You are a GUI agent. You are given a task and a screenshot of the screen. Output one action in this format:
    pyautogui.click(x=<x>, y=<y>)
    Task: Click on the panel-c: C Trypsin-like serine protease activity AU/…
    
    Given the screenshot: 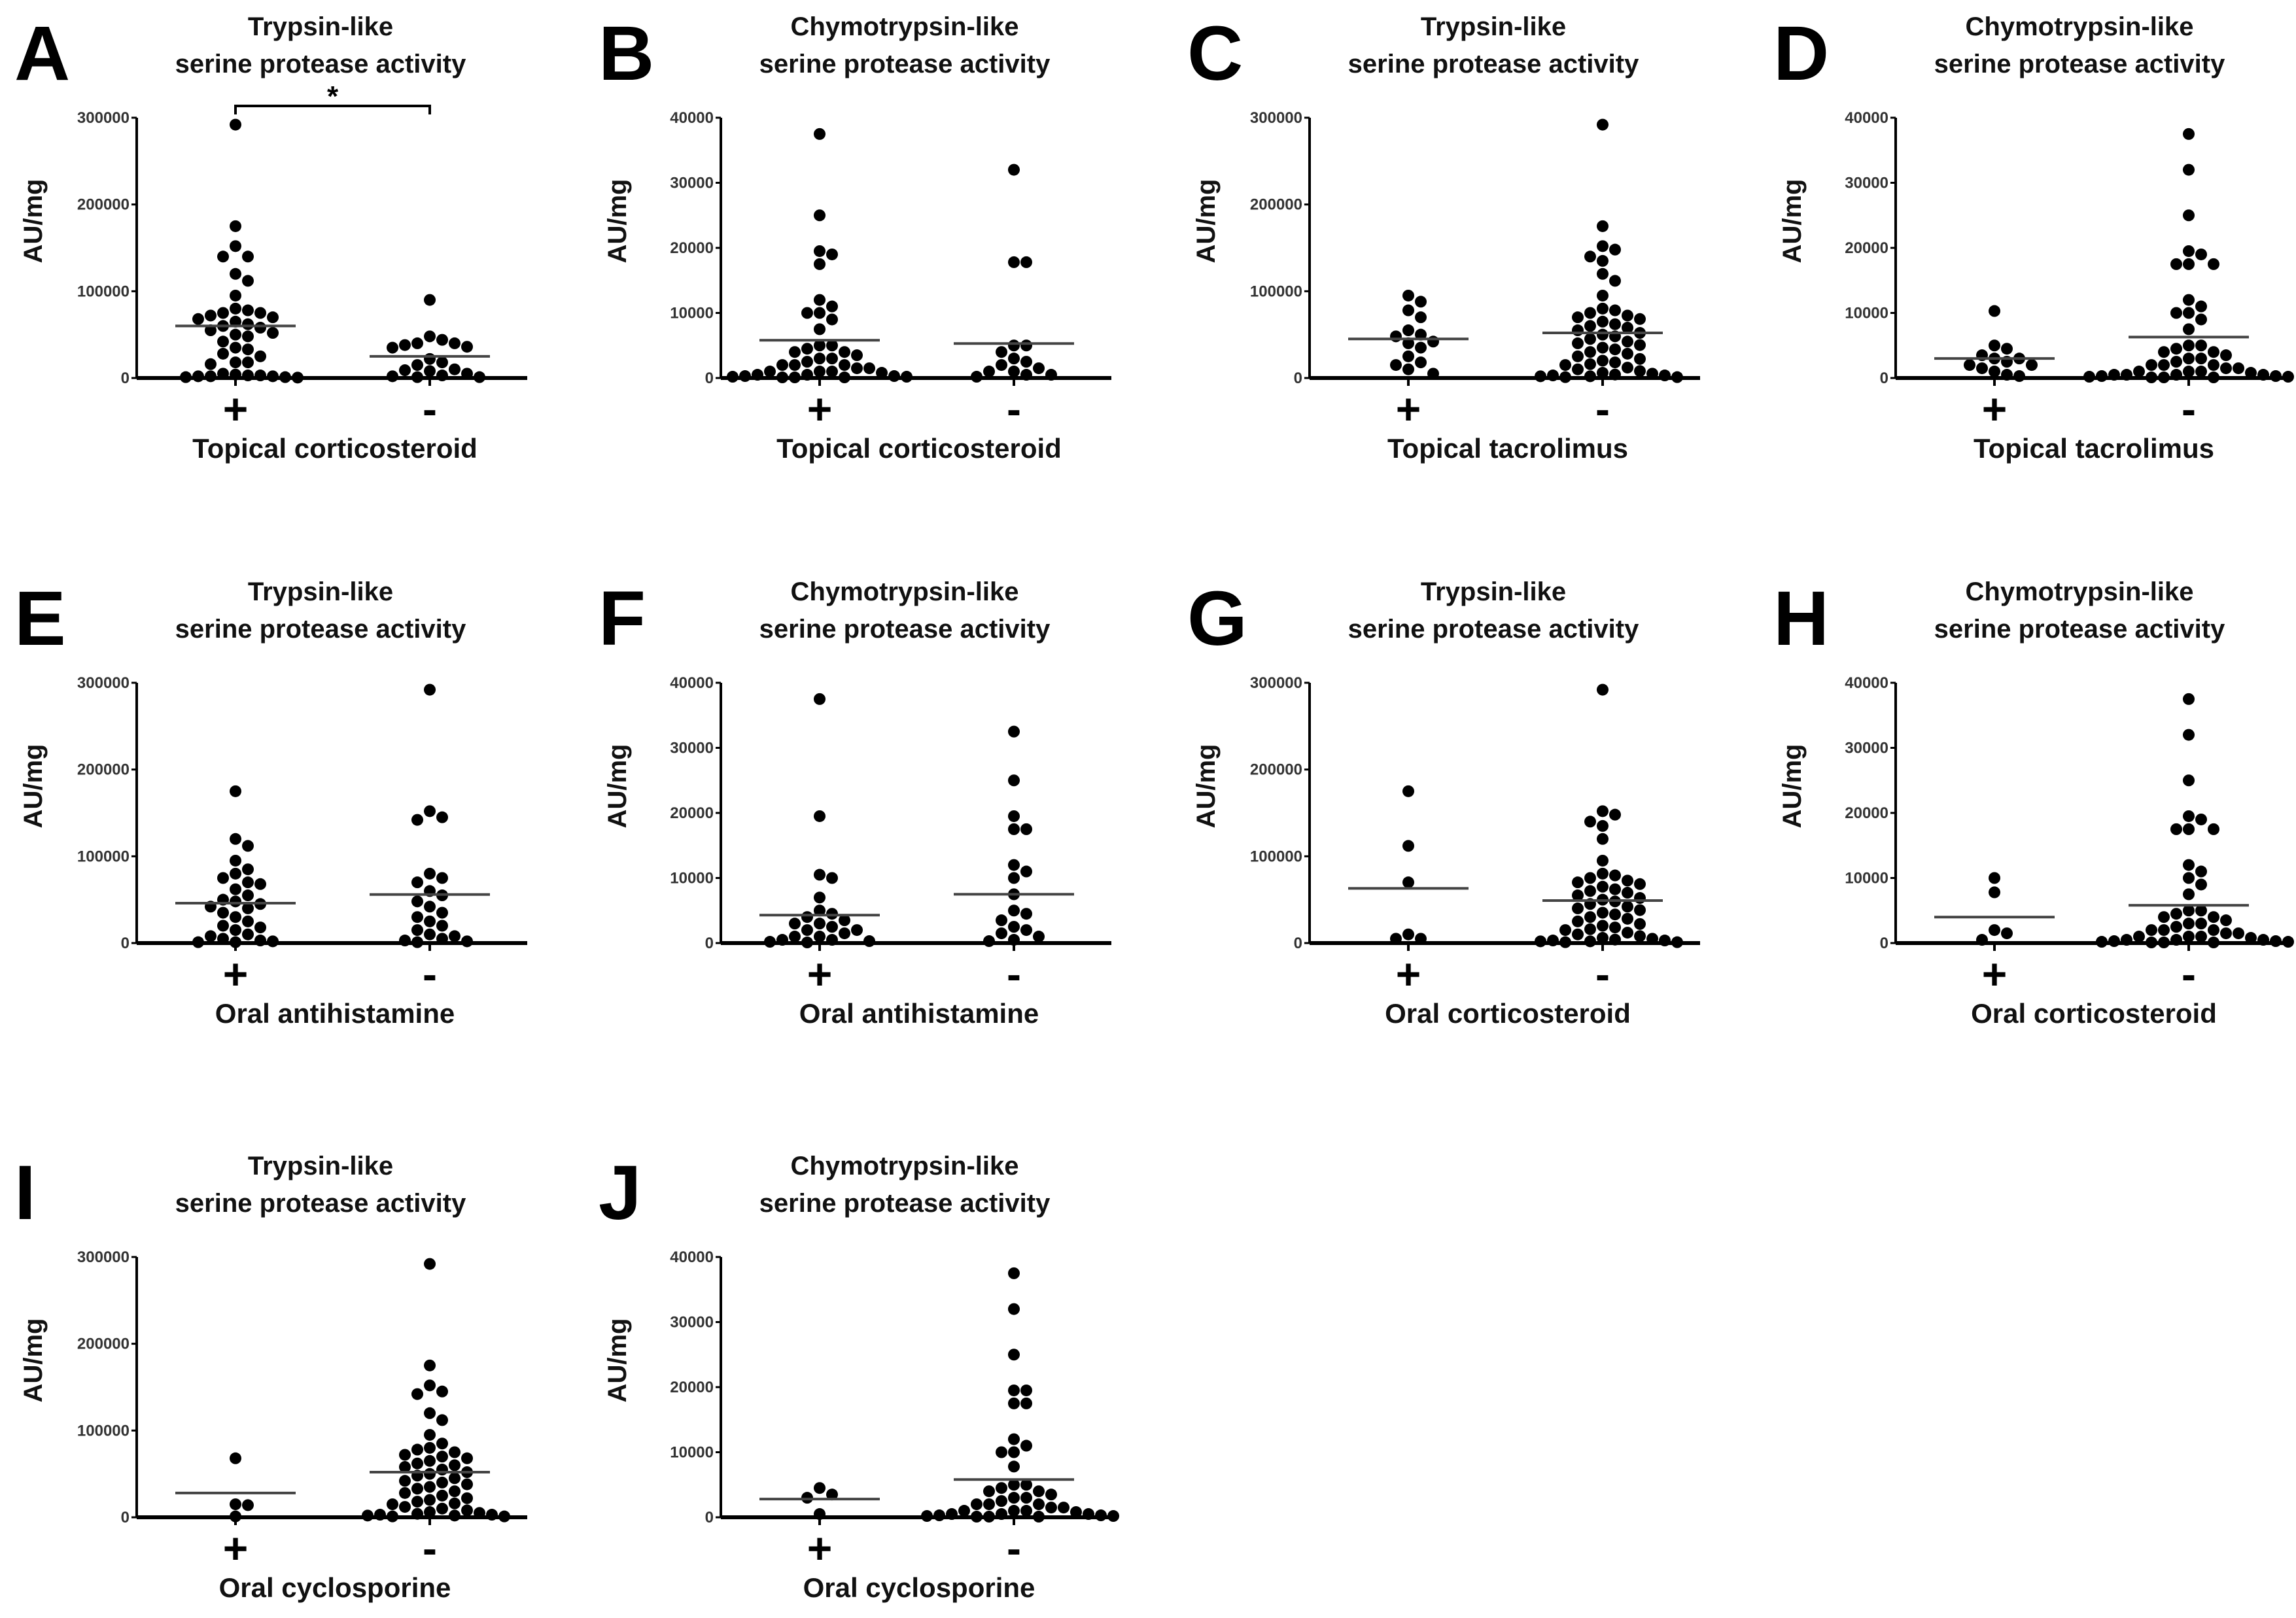 What is the action you would take?
    pyautogui.click(x=1443, y=237)
    